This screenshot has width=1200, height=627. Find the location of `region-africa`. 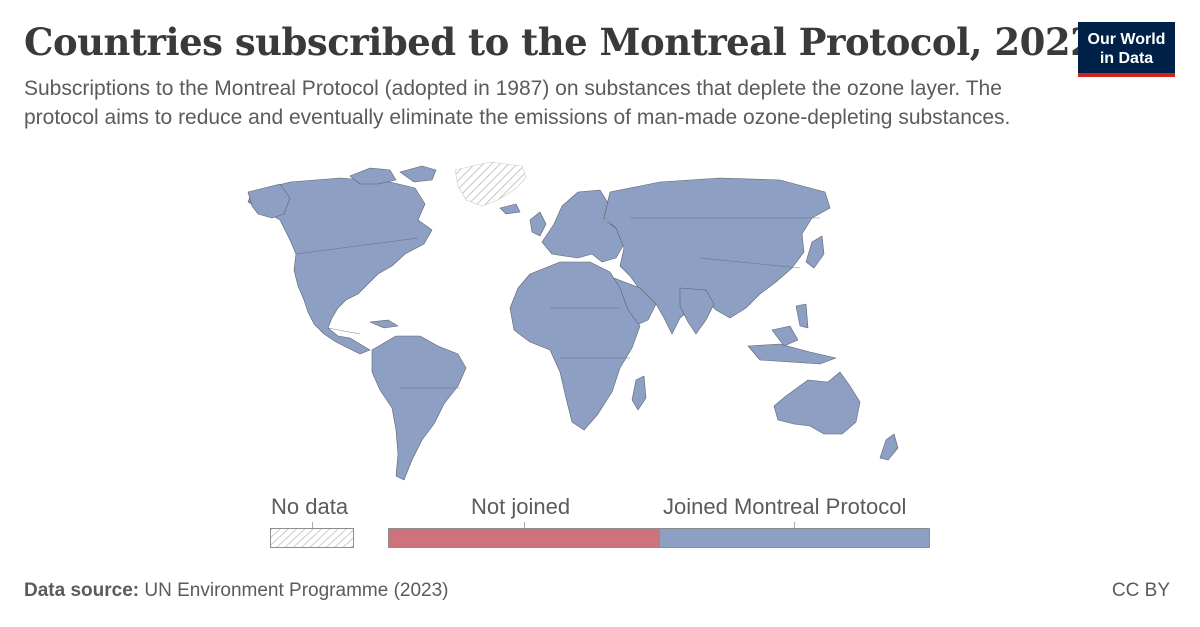

region-africa is located at coordinates (575, 346).